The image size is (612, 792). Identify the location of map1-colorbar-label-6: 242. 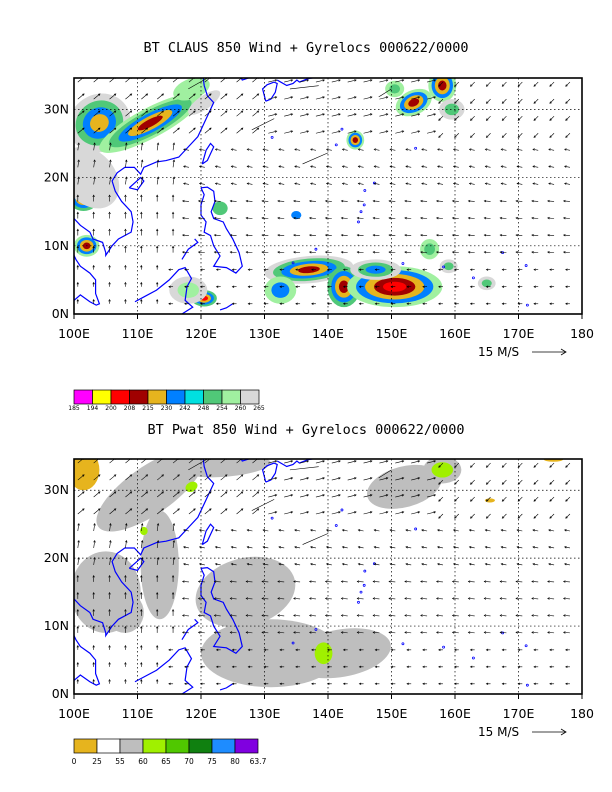
(185, 408).